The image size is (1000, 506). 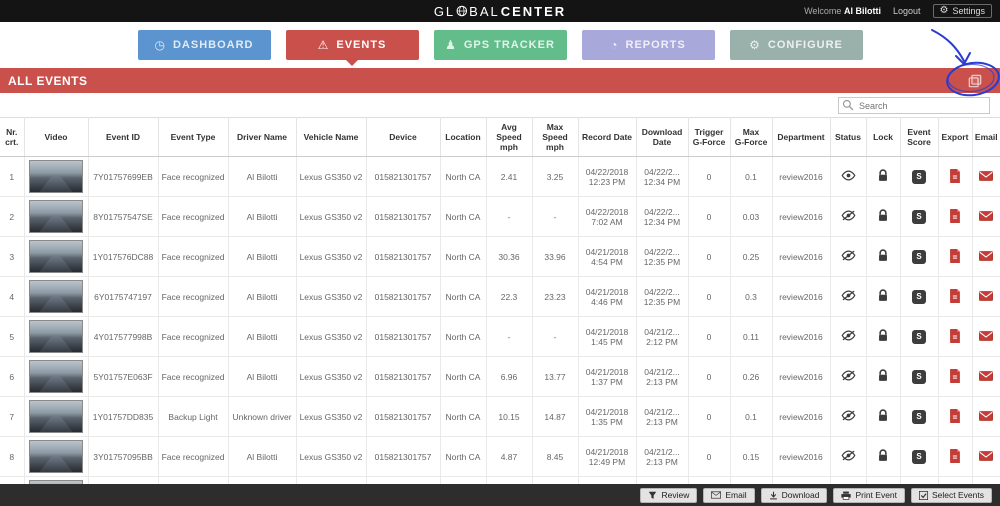 I want to click on export-copy-icon, so click(x=975, y=81).